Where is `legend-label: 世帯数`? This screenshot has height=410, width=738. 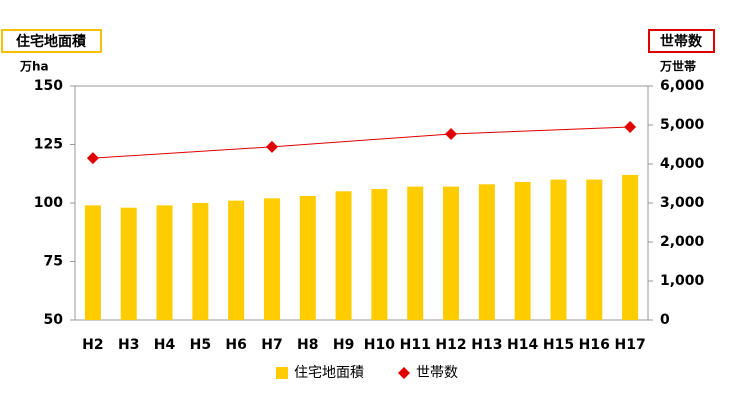
legend-label: 世帯数 is located at coordinates (437, 373).